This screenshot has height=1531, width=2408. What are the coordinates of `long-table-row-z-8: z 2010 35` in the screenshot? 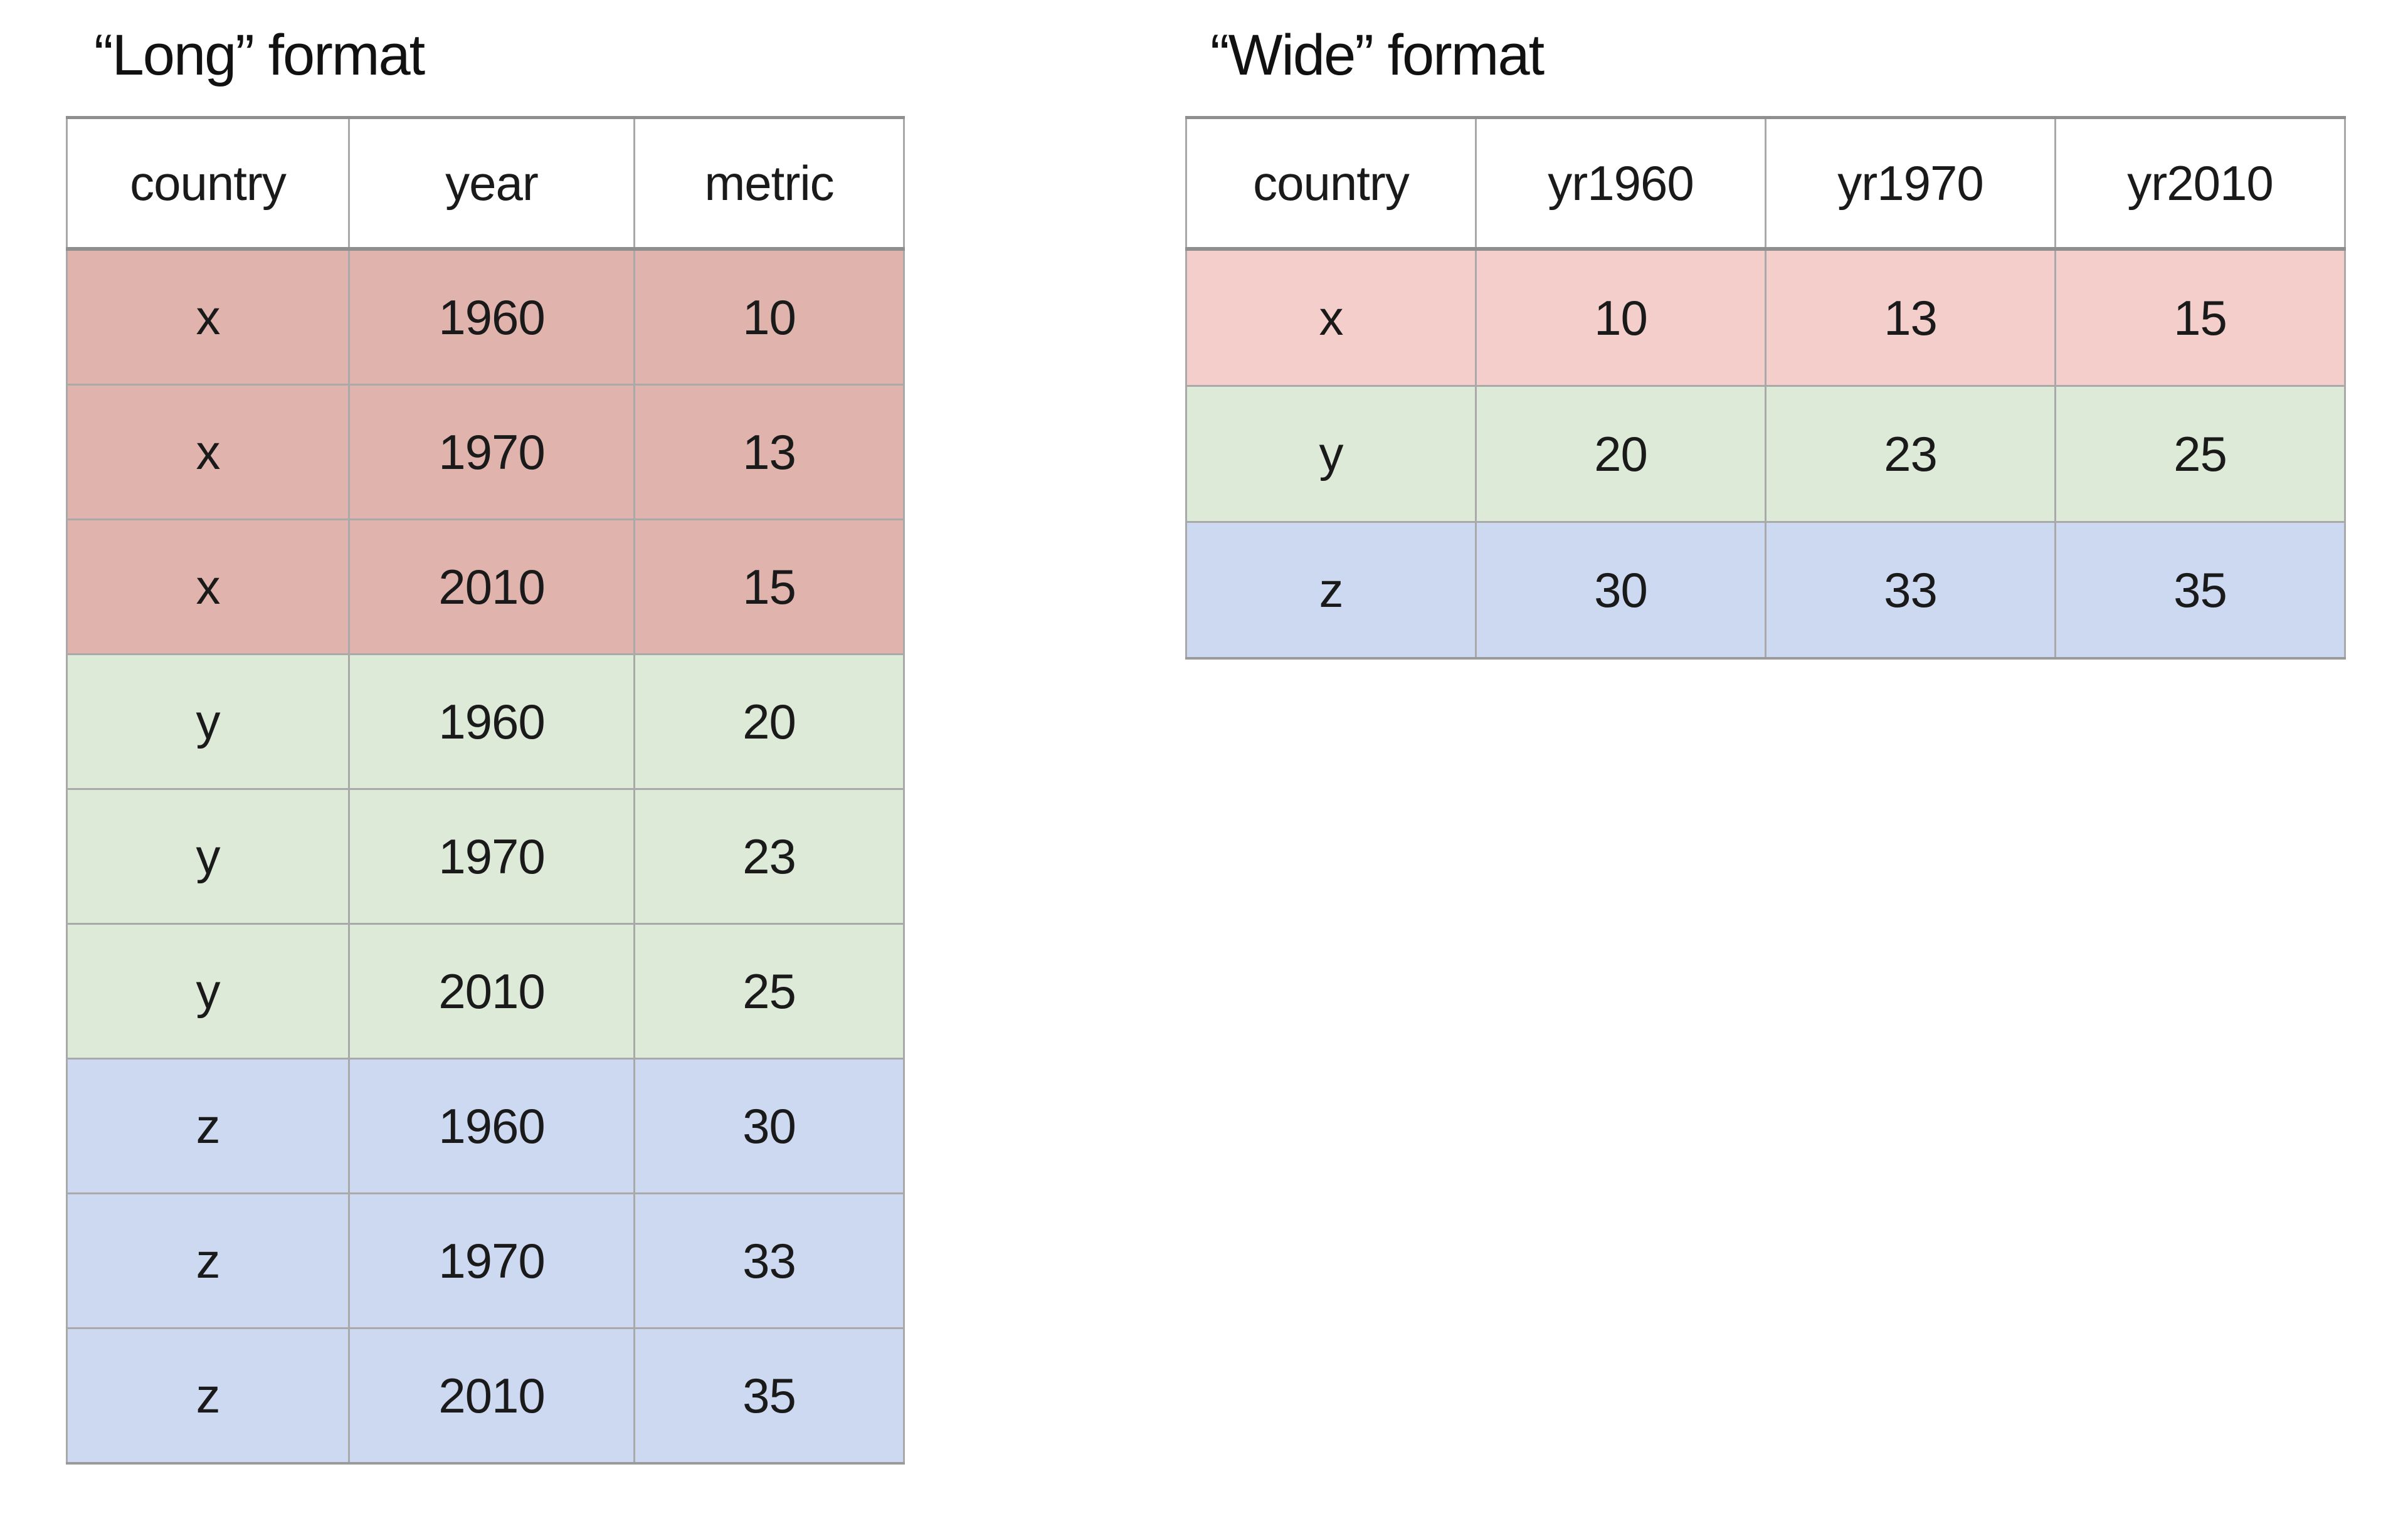 It's located at (485, 1396).